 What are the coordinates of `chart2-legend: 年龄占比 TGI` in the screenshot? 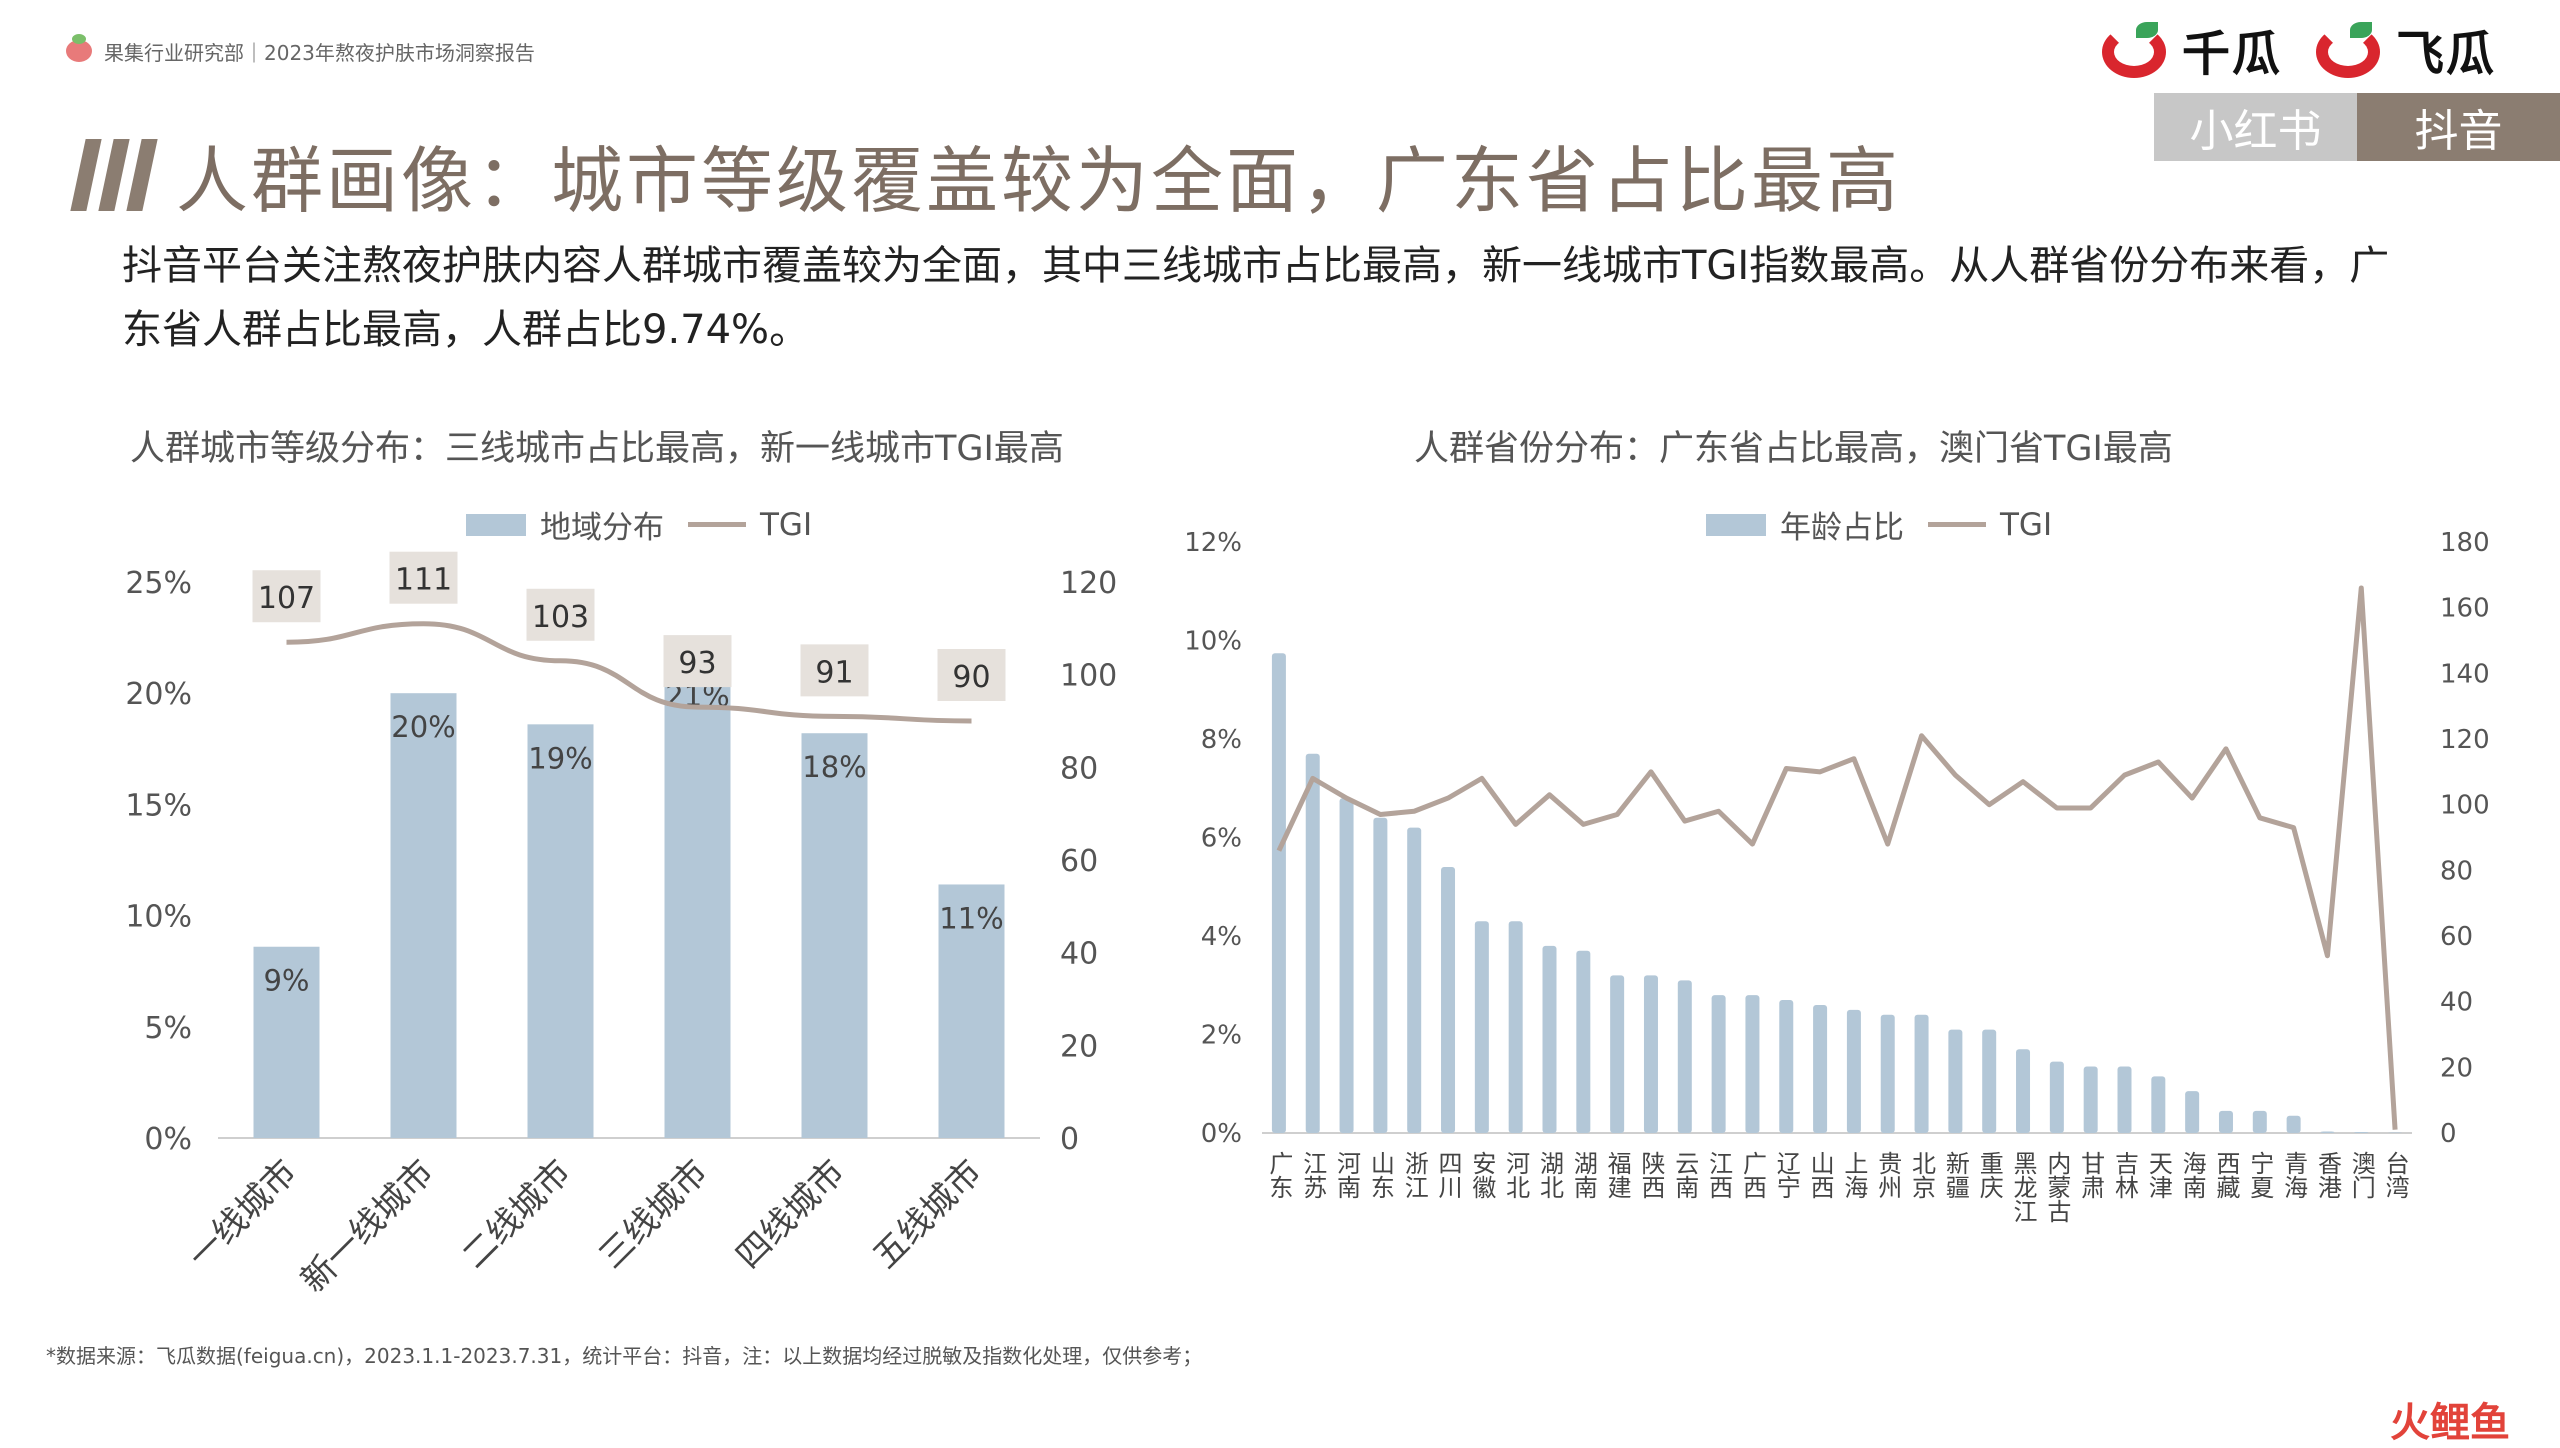 It's located at (1879, 524).